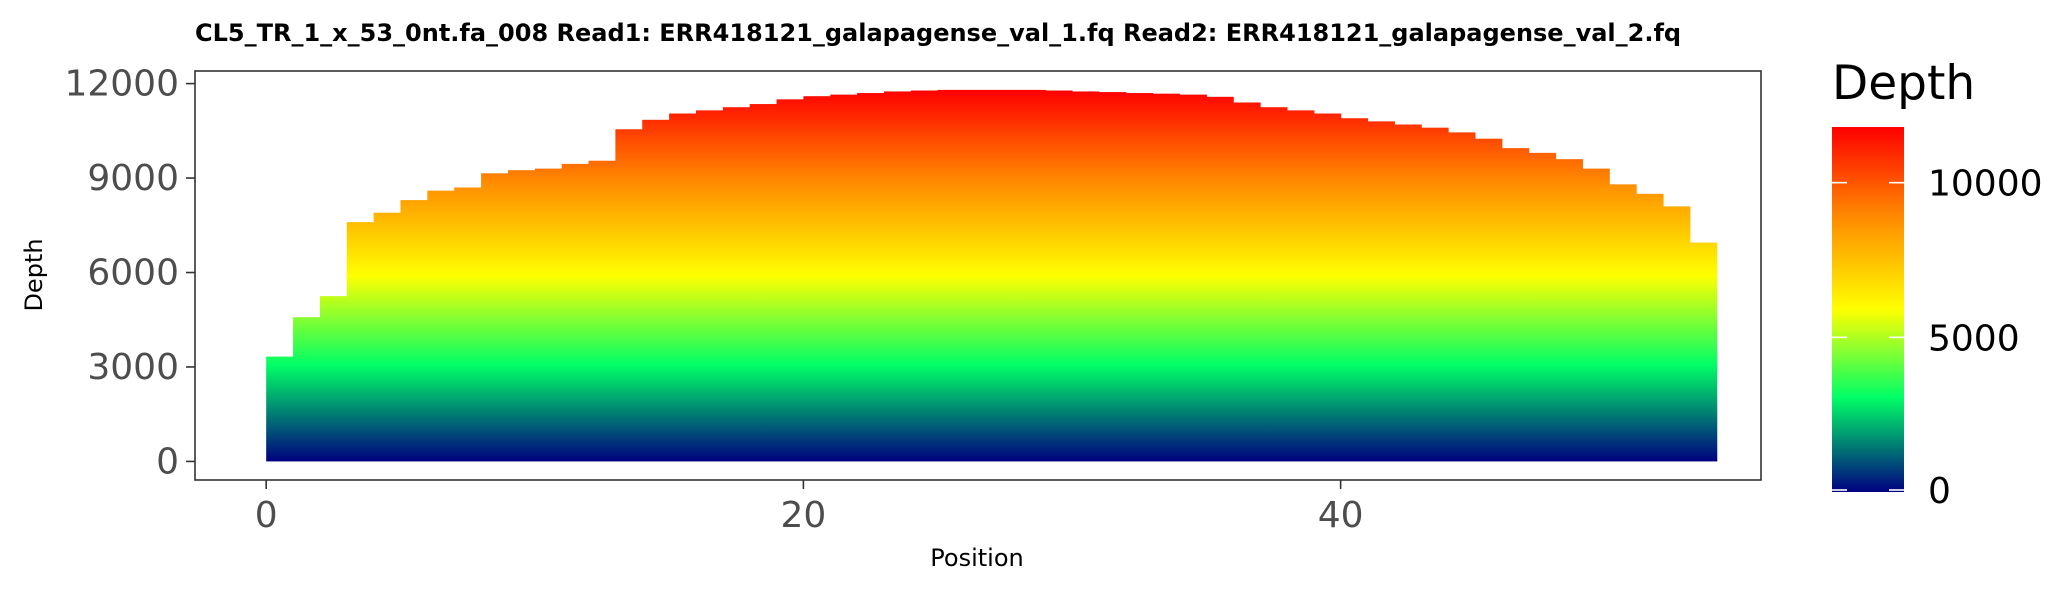 The image size is (2066, 590). I want to click on x-axis-title: Position, so click(976, 558).